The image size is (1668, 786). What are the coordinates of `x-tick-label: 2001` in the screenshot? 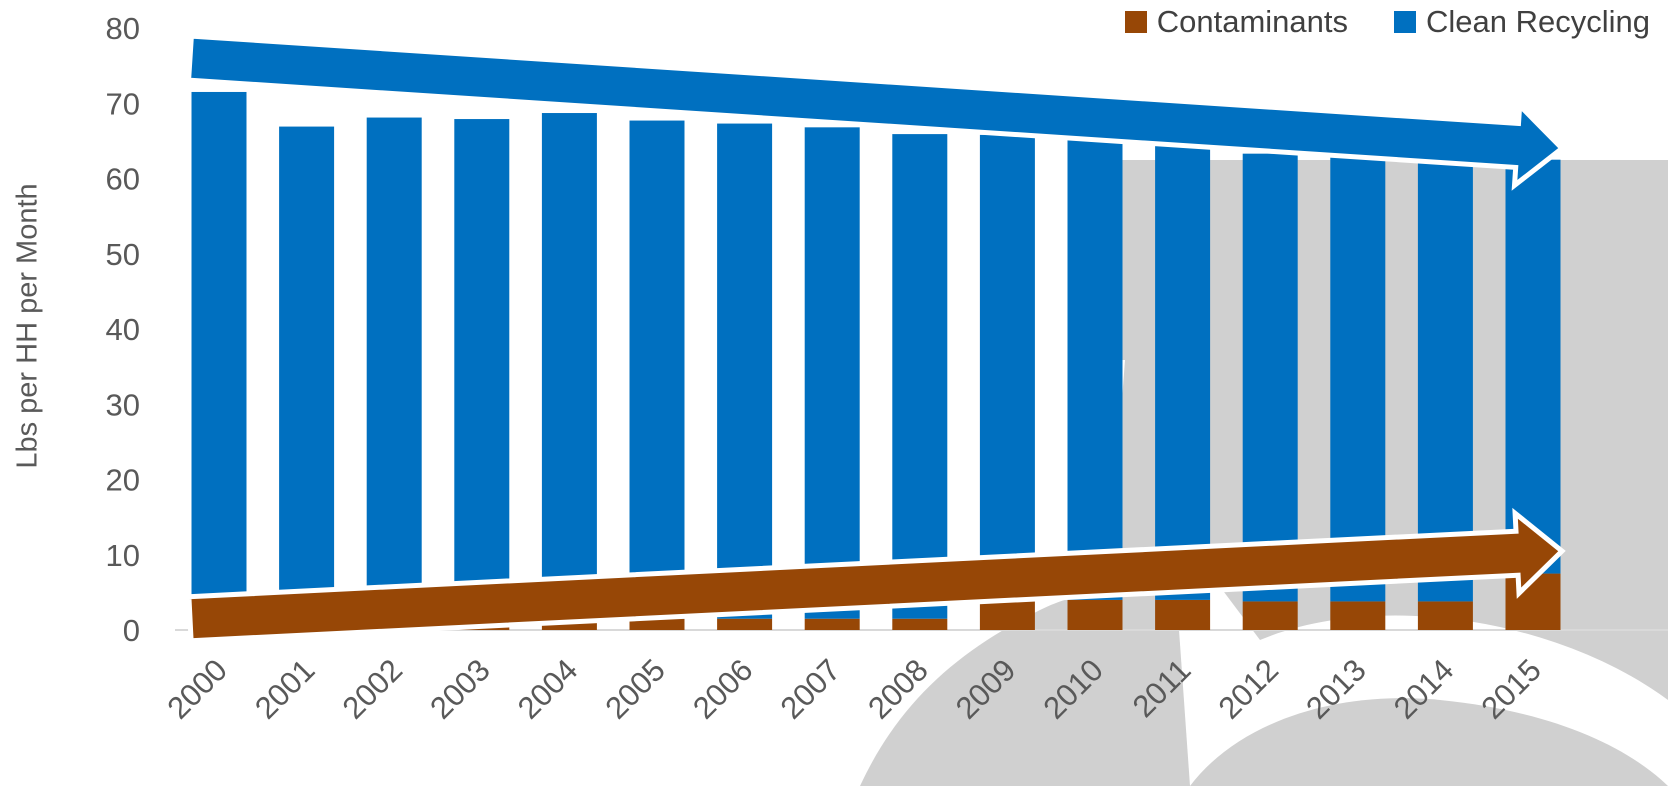 It's located at (285, 689).